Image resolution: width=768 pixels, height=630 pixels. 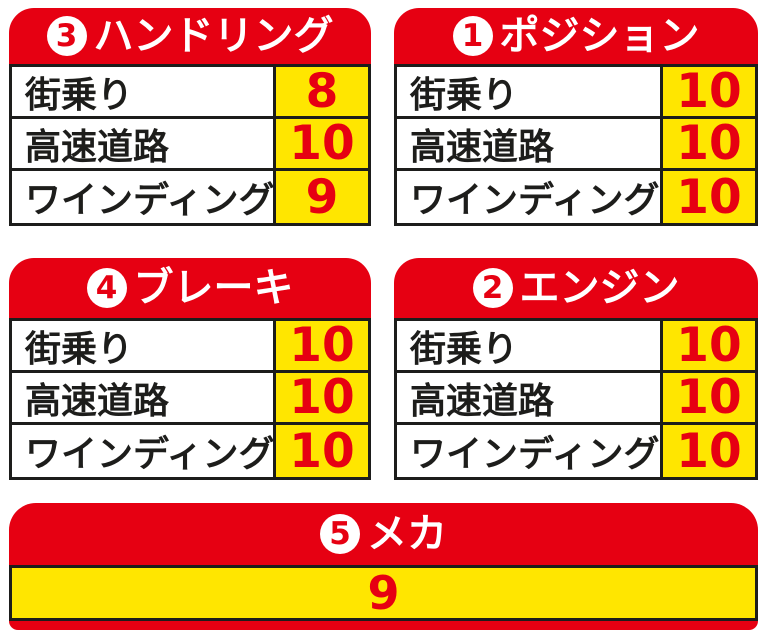 I want to click on panel-header: 4 ブレーキ, so click(x=190, y=288).